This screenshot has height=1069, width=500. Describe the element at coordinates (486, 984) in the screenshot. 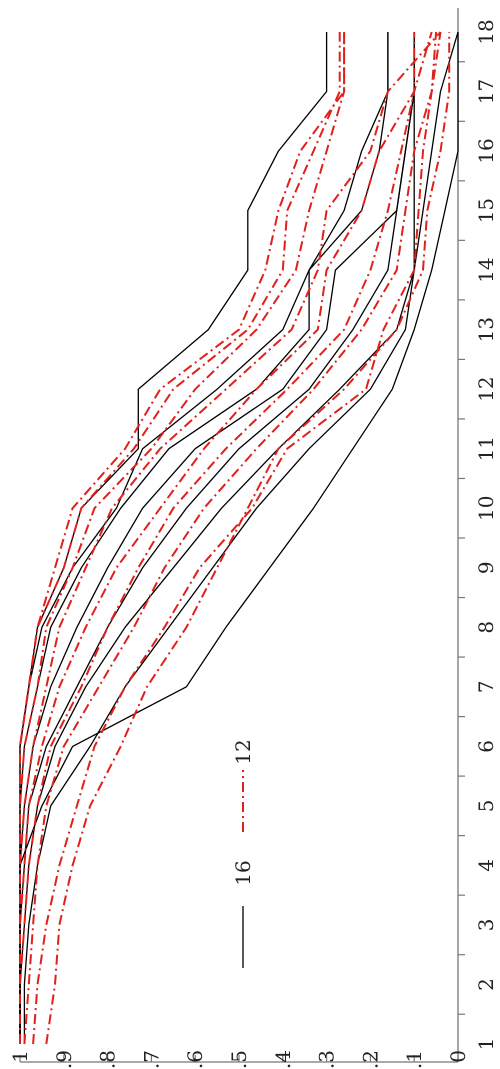

I see `x-tick-label: 2` at that location.